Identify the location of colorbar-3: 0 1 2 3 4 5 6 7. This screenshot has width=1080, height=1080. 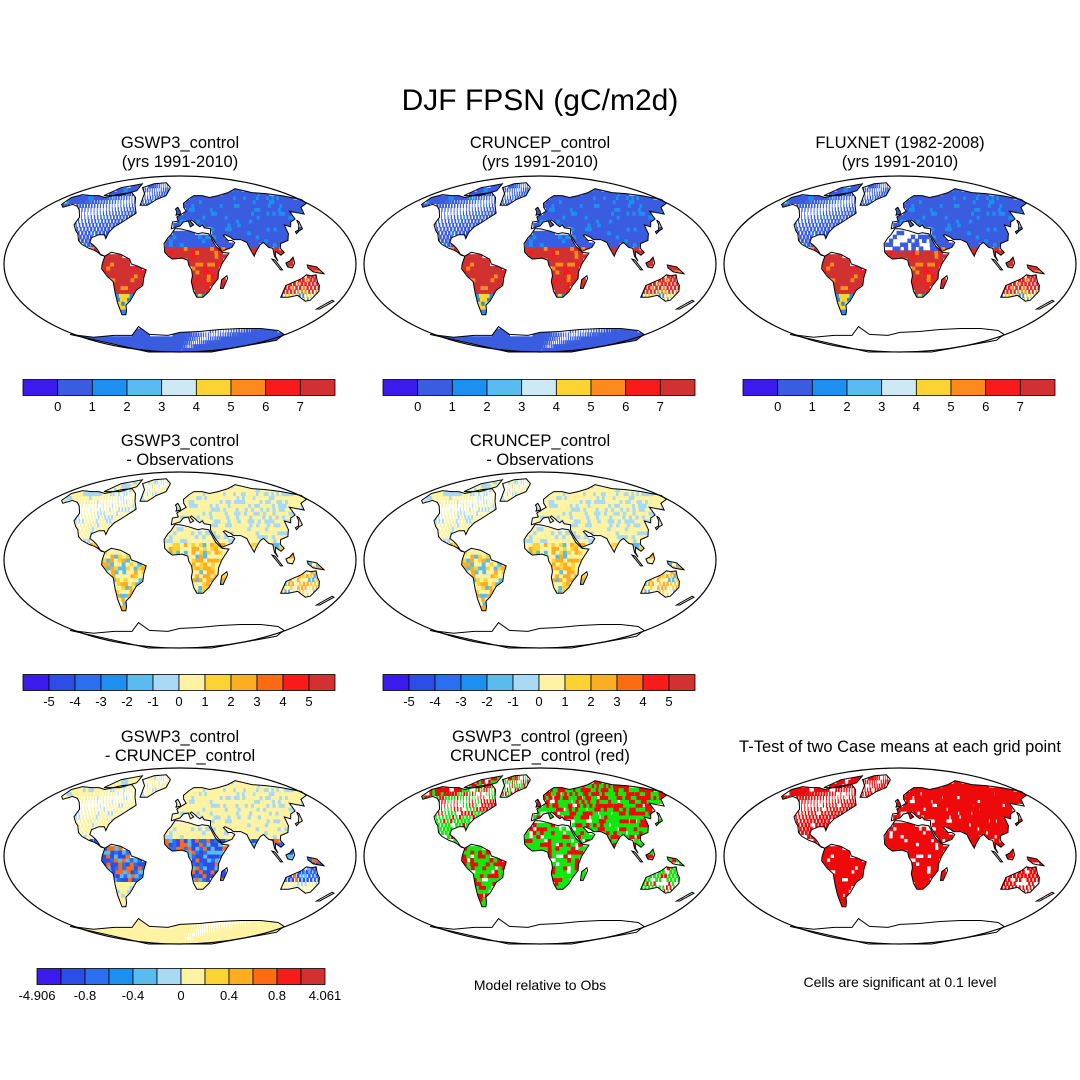
(899, 396).